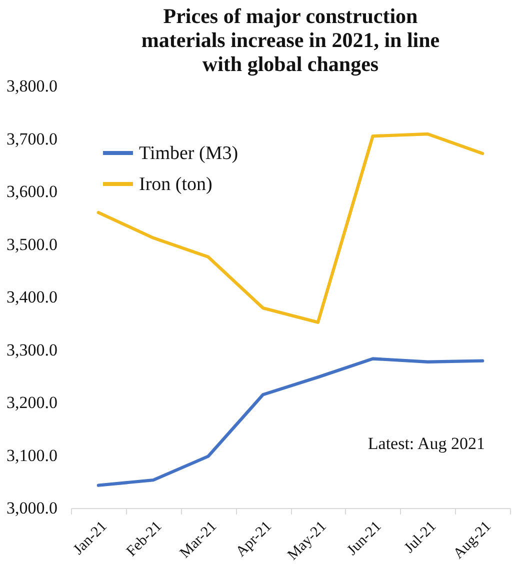  What do you see at coordinates (290, 40) in the screenshot?
I see `text: materials increase in 2021, in line` at bounding box center [290, 40].